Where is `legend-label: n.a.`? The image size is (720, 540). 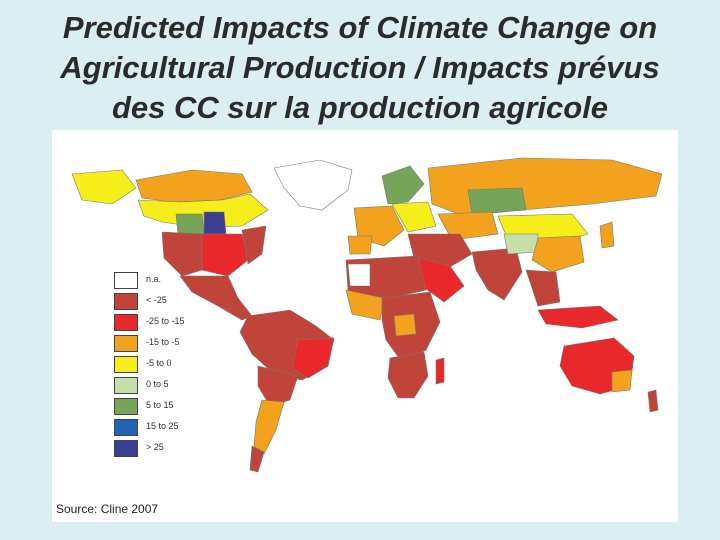
legend-label: n.a. is located at coordinates (154, 279).